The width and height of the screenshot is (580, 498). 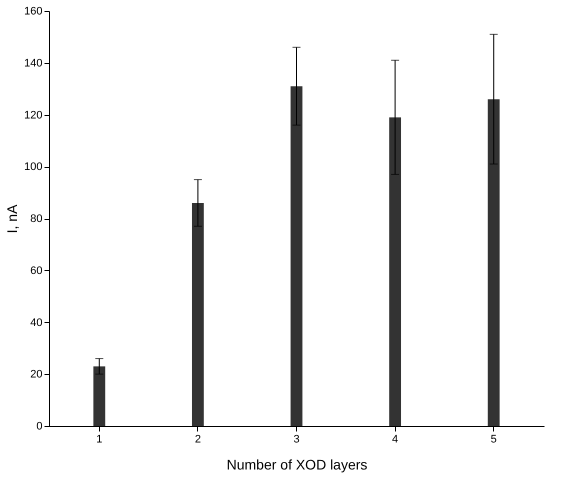 What do you see at coordinates (33, 167) in the screenshot?
I see `y-tick-label: 100` at bounding box center [33, 167].